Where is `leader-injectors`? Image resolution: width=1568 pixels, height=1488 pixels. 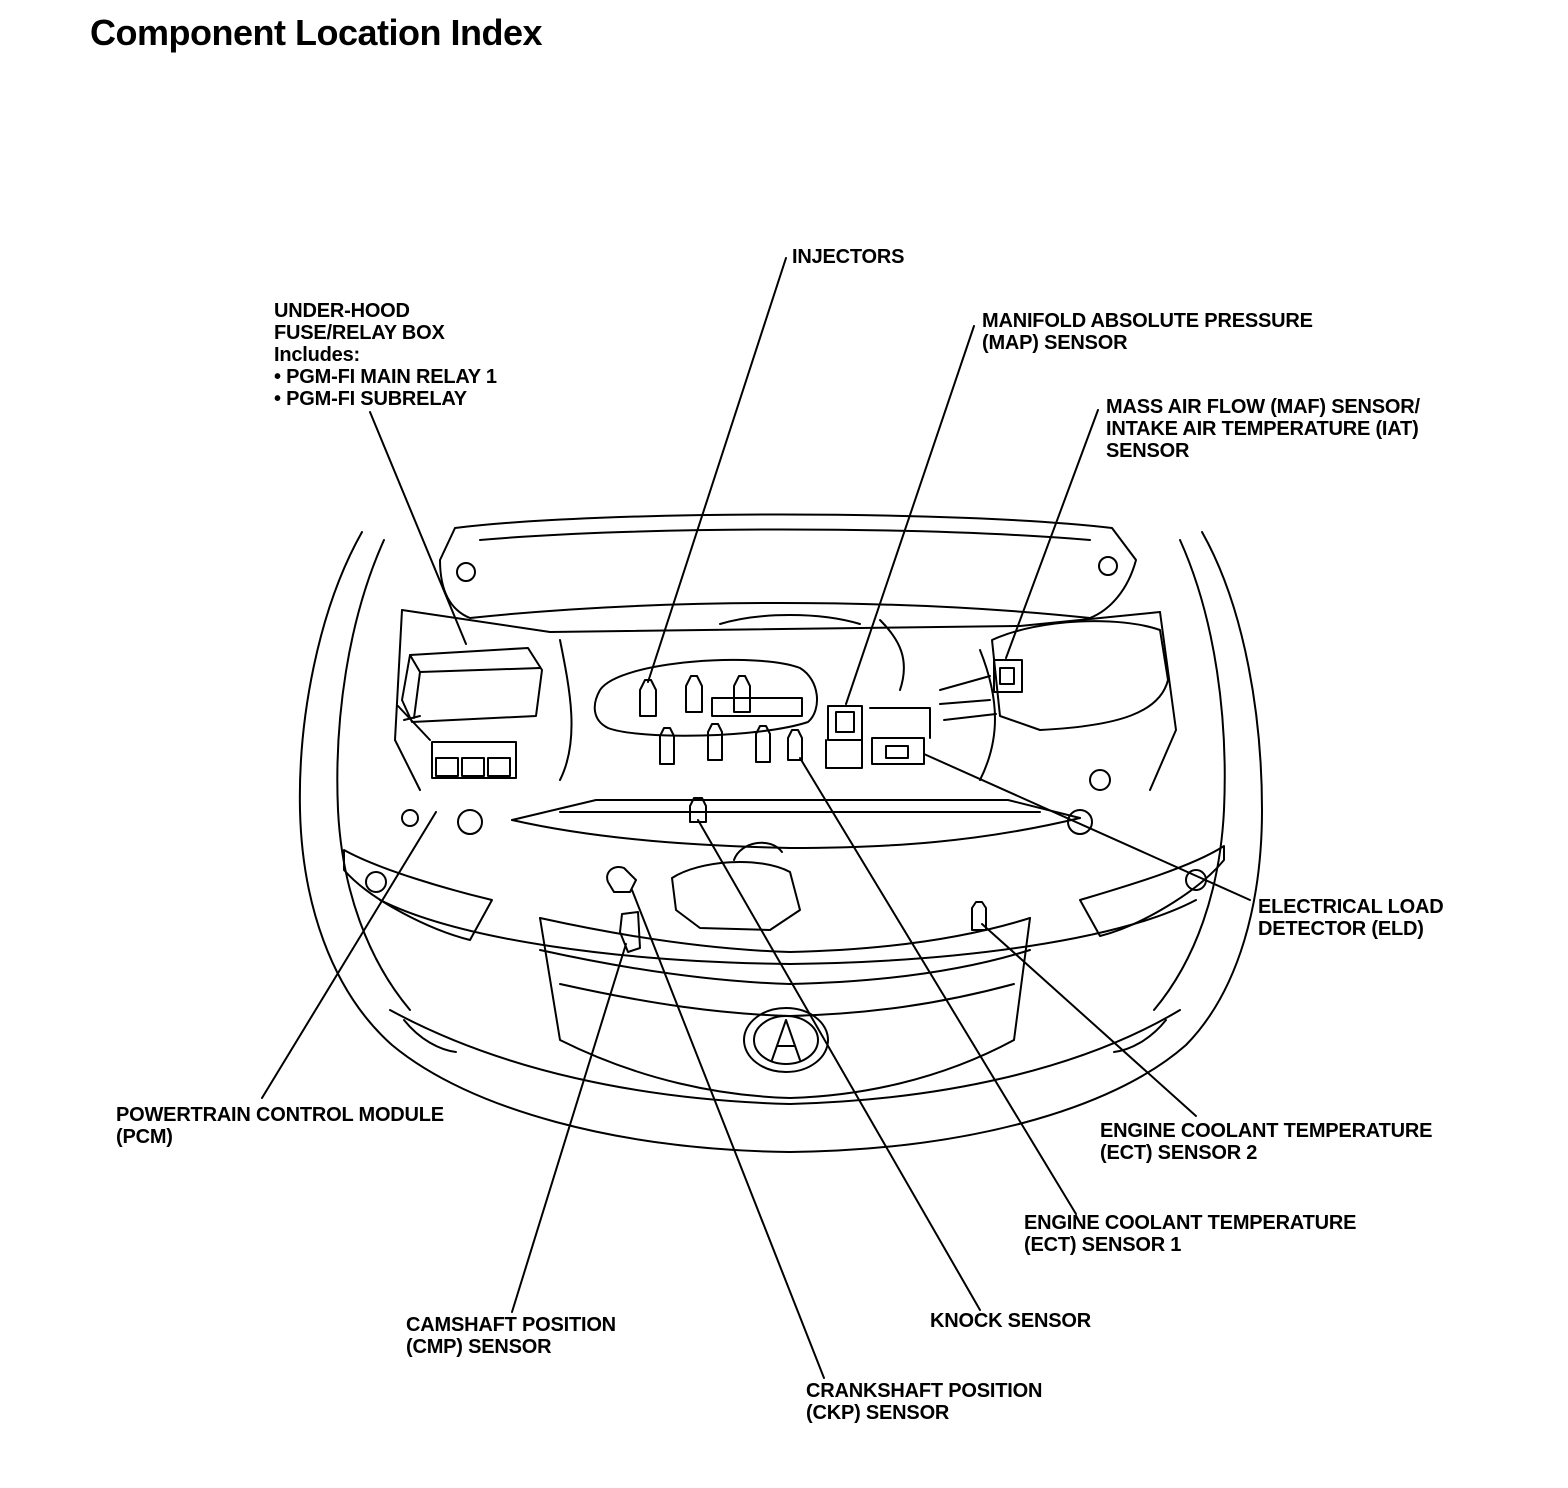 leader-injectors is located at coordinates (717, 470).